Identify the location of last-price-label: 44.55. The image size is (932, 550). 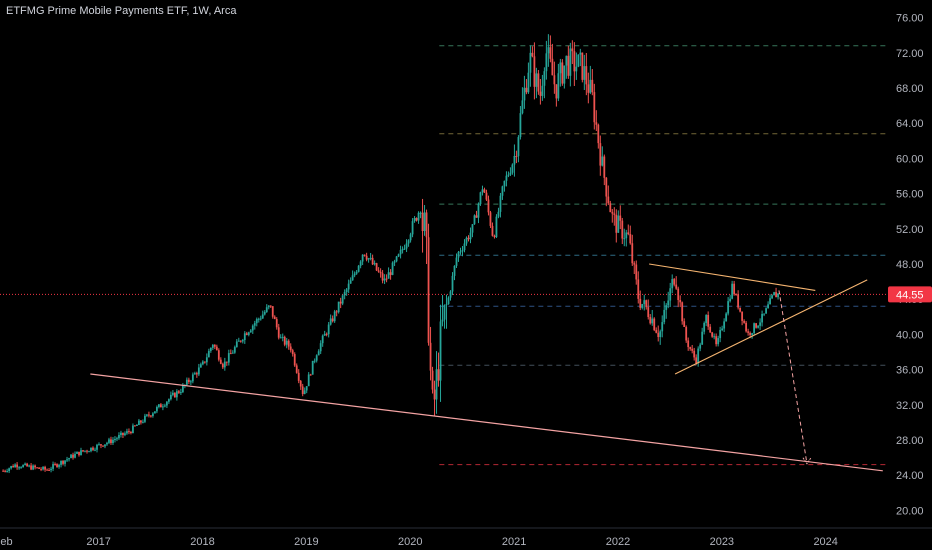
(910, 295).